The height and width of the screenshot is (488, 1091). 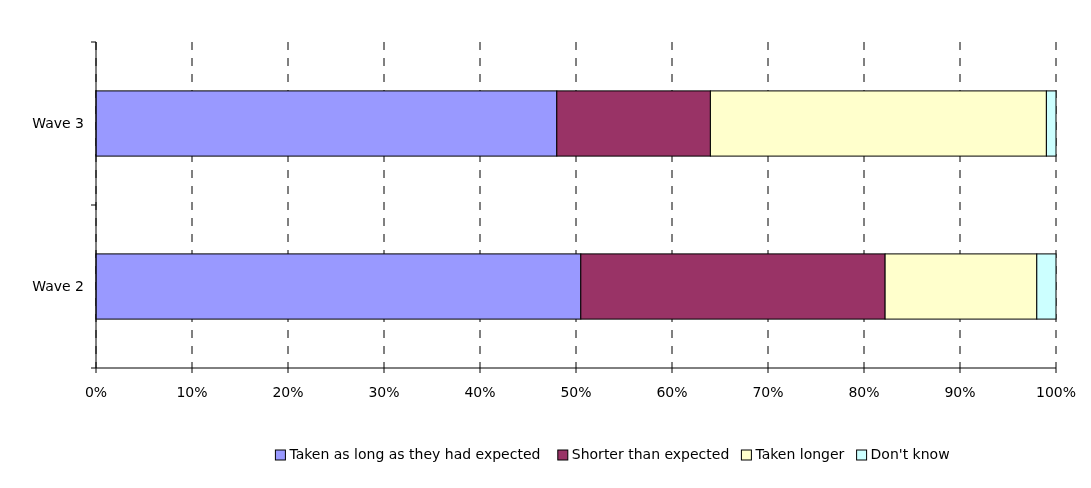 I want to click on x-tick-label: 90%, so click(x=960, y=392).